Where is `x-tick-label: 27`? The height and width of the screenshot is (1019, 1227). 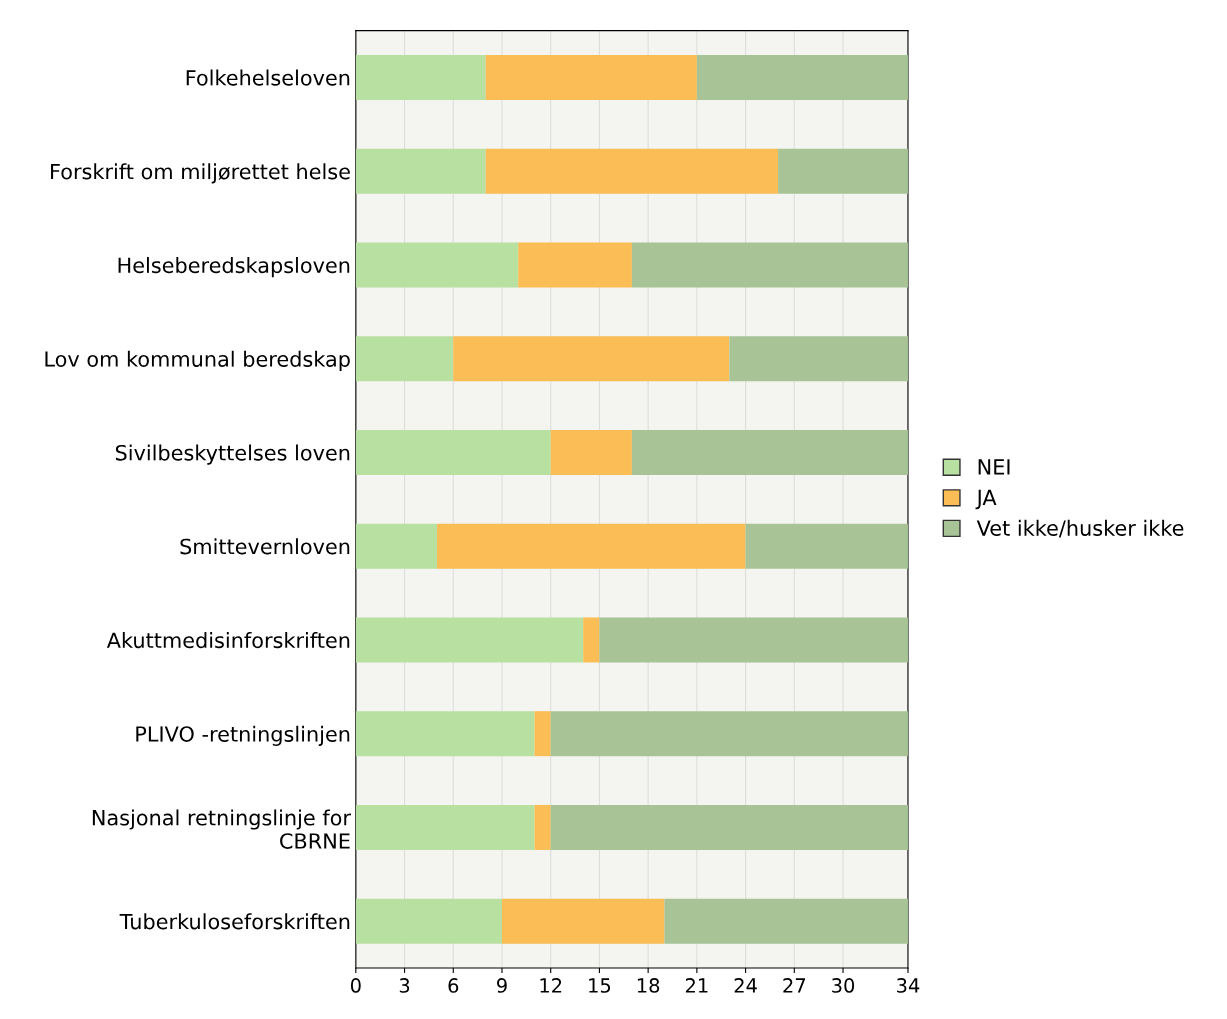 x-tick-label: 27 is located at coordinates (794, 985).